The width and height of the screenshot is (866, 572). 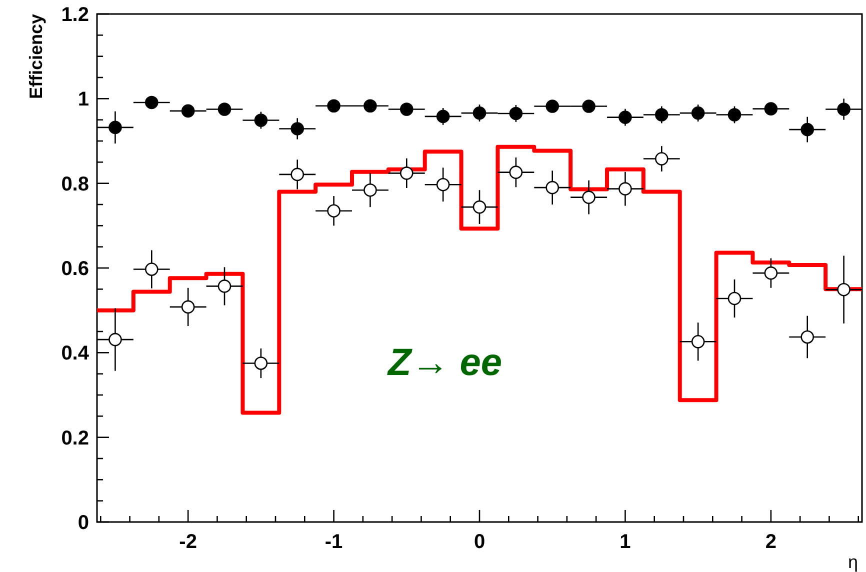 I want to click on x-tick-label: 0, so click(x=480, y=542).